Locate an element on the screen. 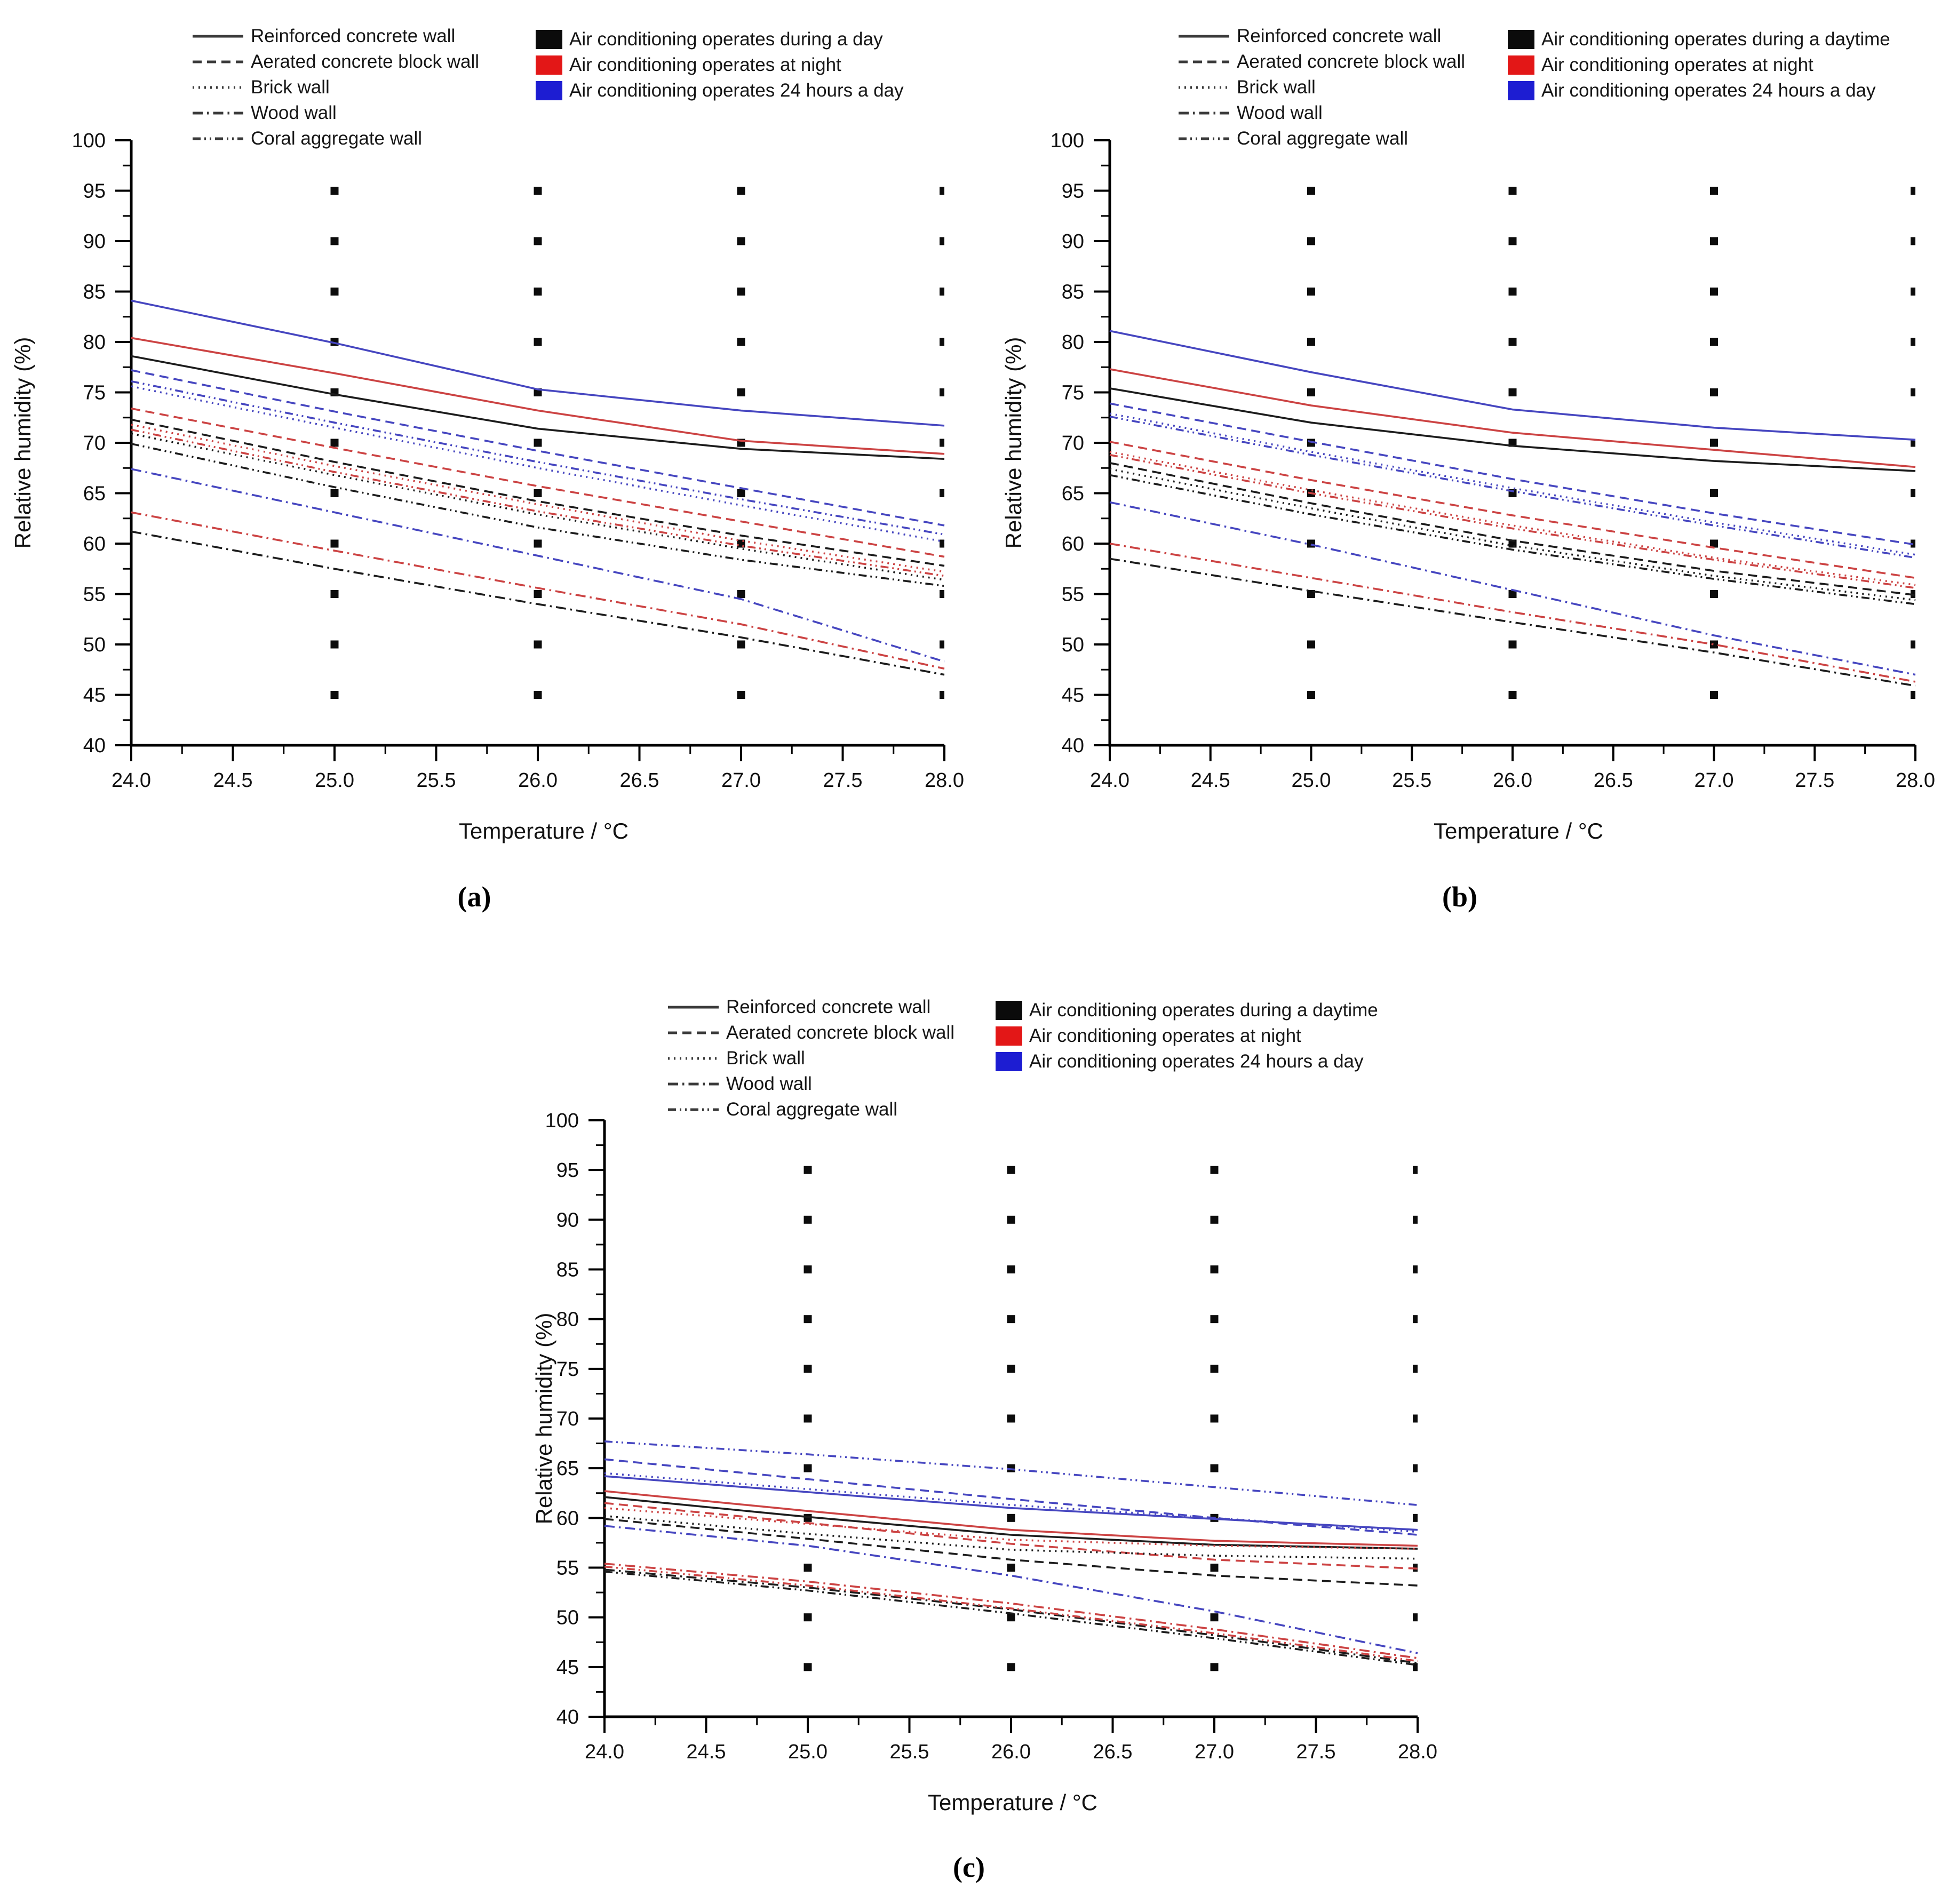  series-line-dash-dot-dot-night is located at coordinates (538, 502).